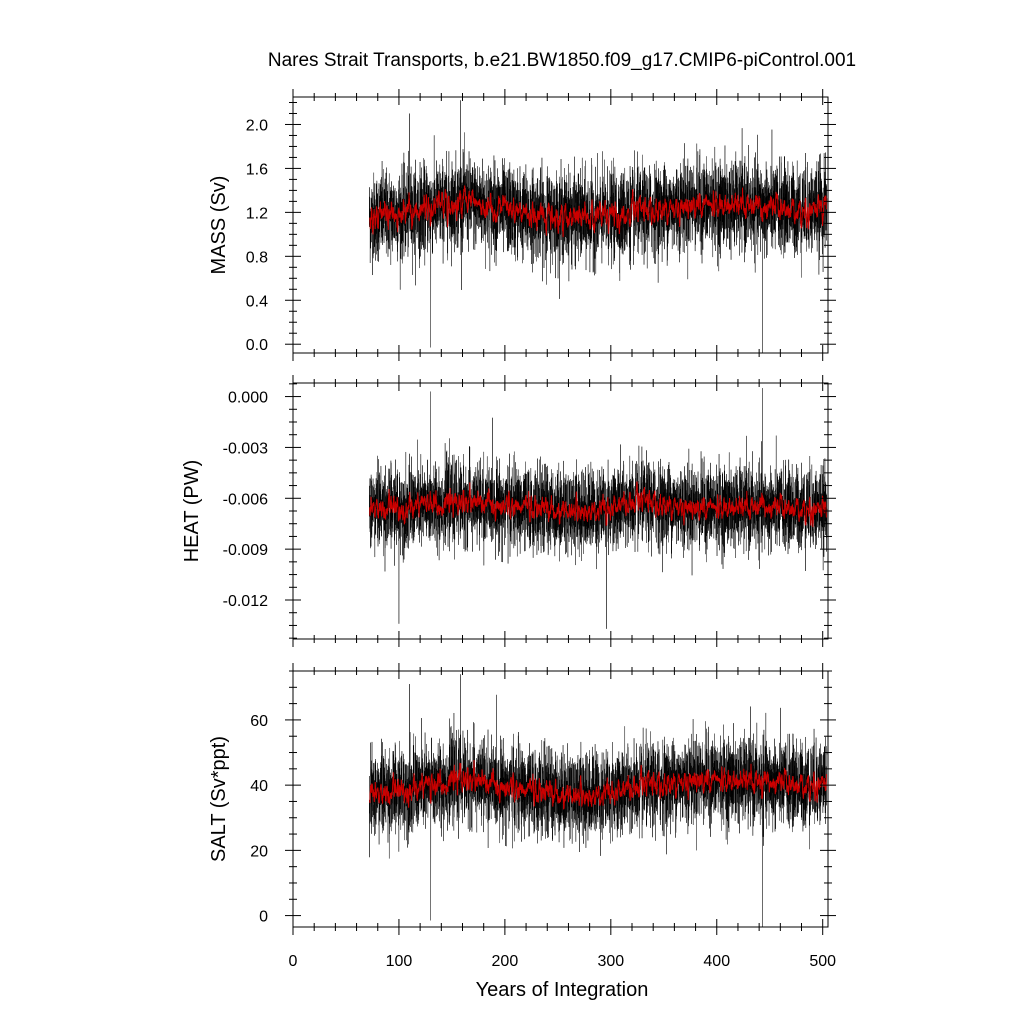  Describe the element at coordinates (716, 961) in the screenshot. I see `x-tick-label: 400` at that location.